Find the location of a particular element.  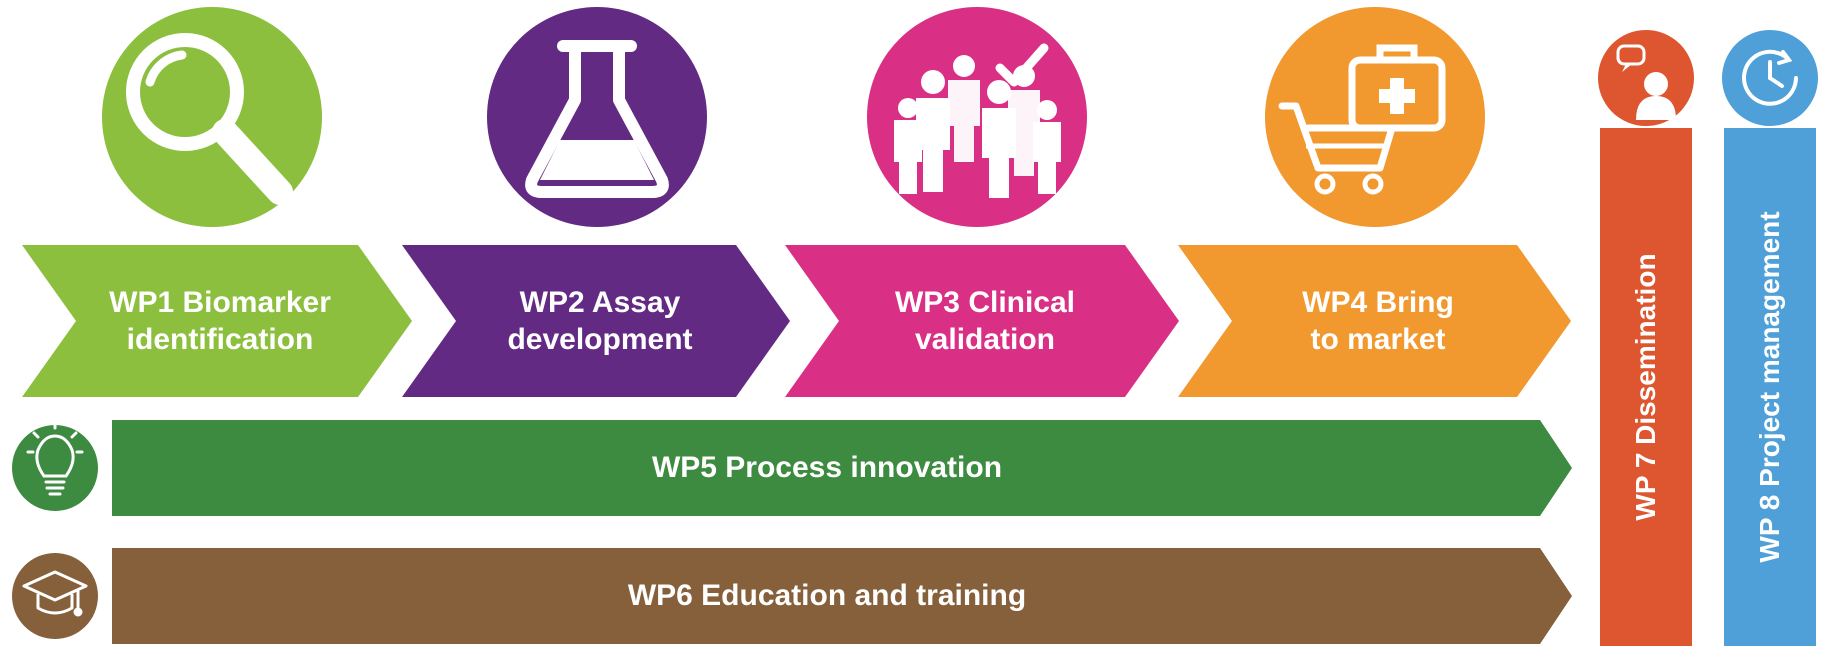

wp1-arrow is located at coordinates (217, 321).